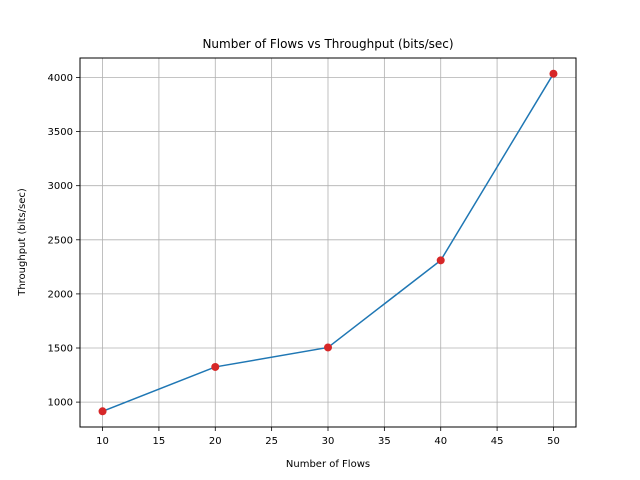 The width and height of the screenshot is (640, 480). What do you see at coordinates (327, 44) in the screenshot?
I see `chart-title: Number of Flows vs Throughput (bits/sec)` at bounding box center [327, 44].